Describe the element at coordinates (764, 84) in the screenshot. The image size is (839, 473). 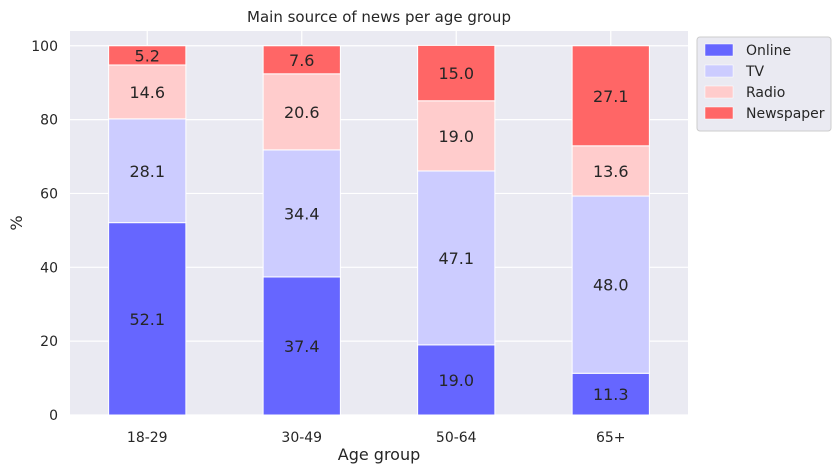
I see `legend: Online TV Radio Newspaper` at that location.